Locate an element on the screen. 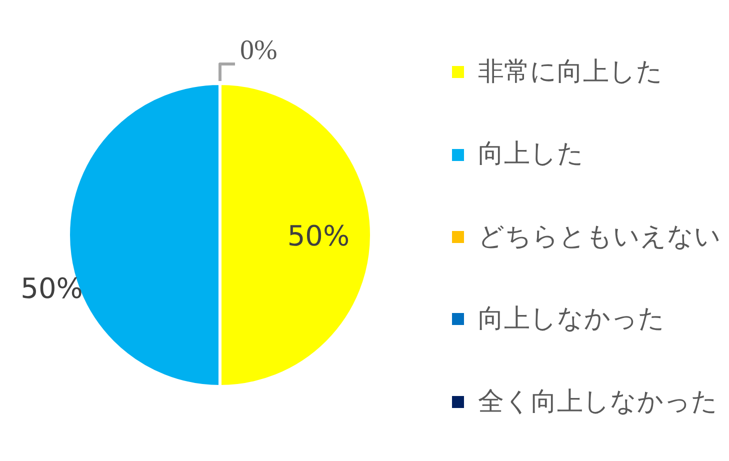  legend-label: 全く向上しなかった is located at coordinates (598, 401).